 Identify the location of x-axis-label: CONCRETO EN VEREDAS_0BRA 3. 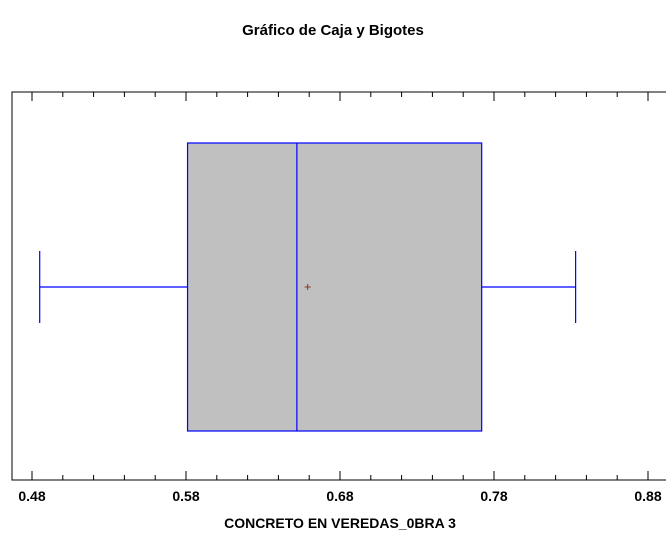
(340, 523).